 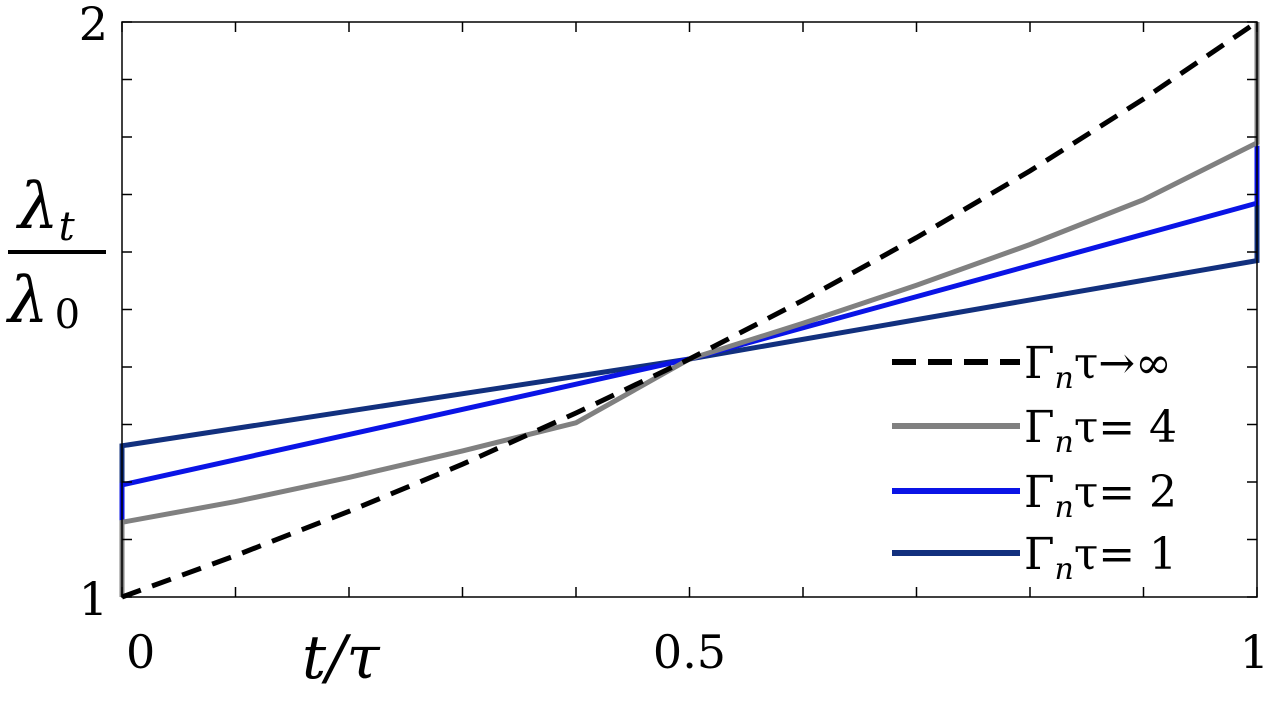 What do you see at coordinates (1100, 558) in the screenshot?
I see `legend-label-4: Γnτ= 1` at bounding box center [1100, 558].